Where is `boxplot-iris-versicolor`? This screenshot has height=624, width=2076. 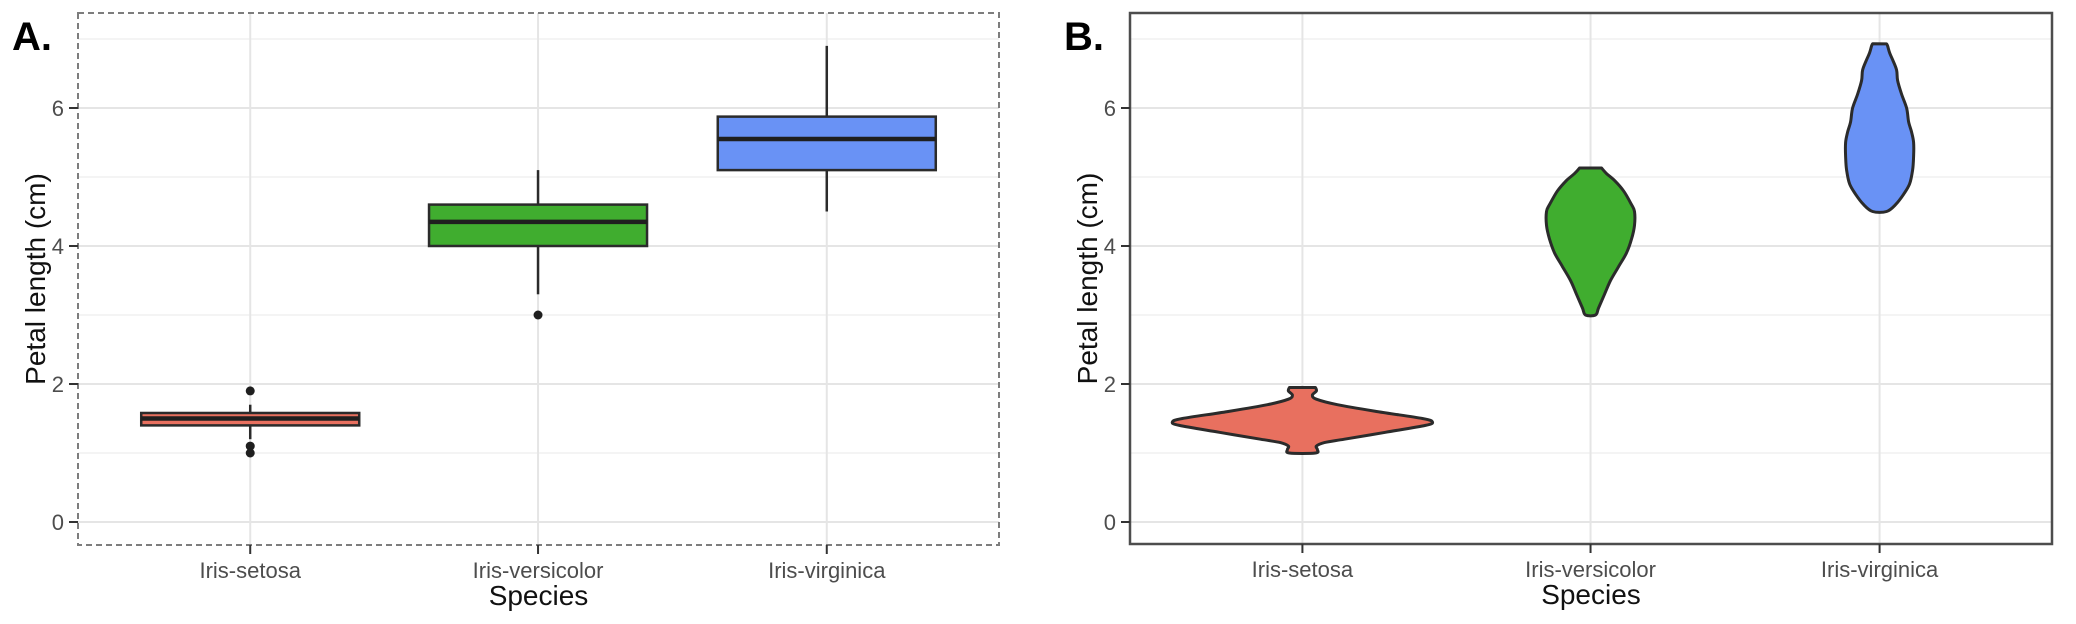 boxplot-iris-versicolor is located at coordinates (538, 245).